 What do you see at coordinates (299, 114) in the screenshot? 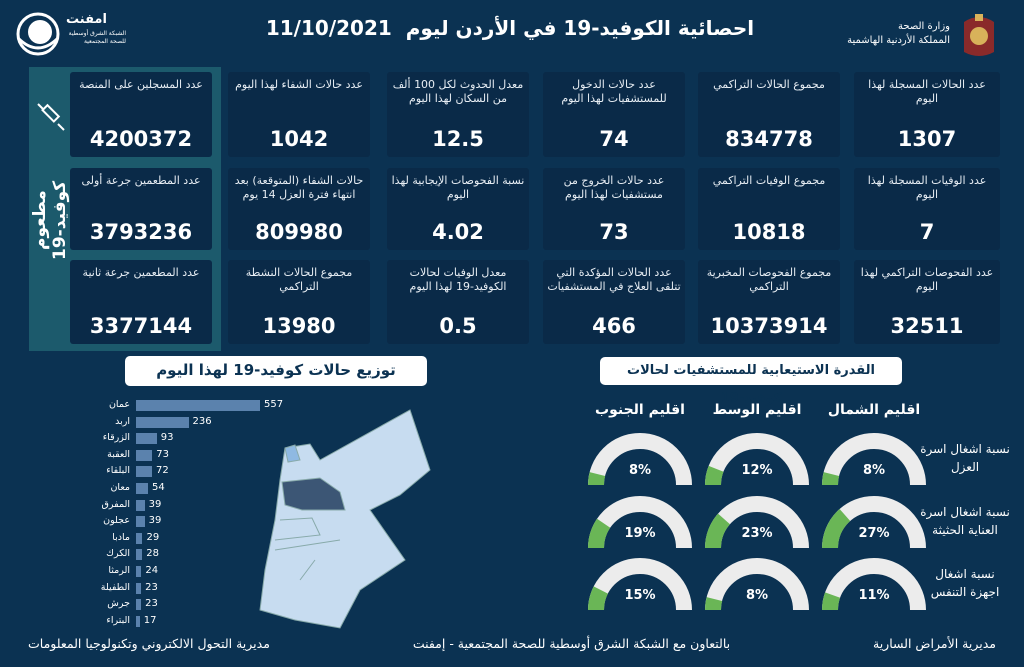
I see `stat-card: عدد حالات الشفاء لهذا اليوم 1042` at bounding box center [299, 114].